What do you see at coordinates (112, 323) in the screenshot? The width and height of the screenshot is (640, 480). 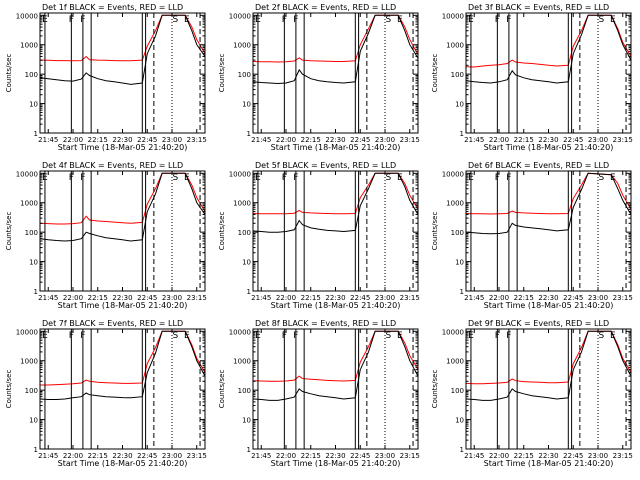 I see `panel-title: Det 7f BLACK = Events, RED = LLD` at bounding box center [112, 323].